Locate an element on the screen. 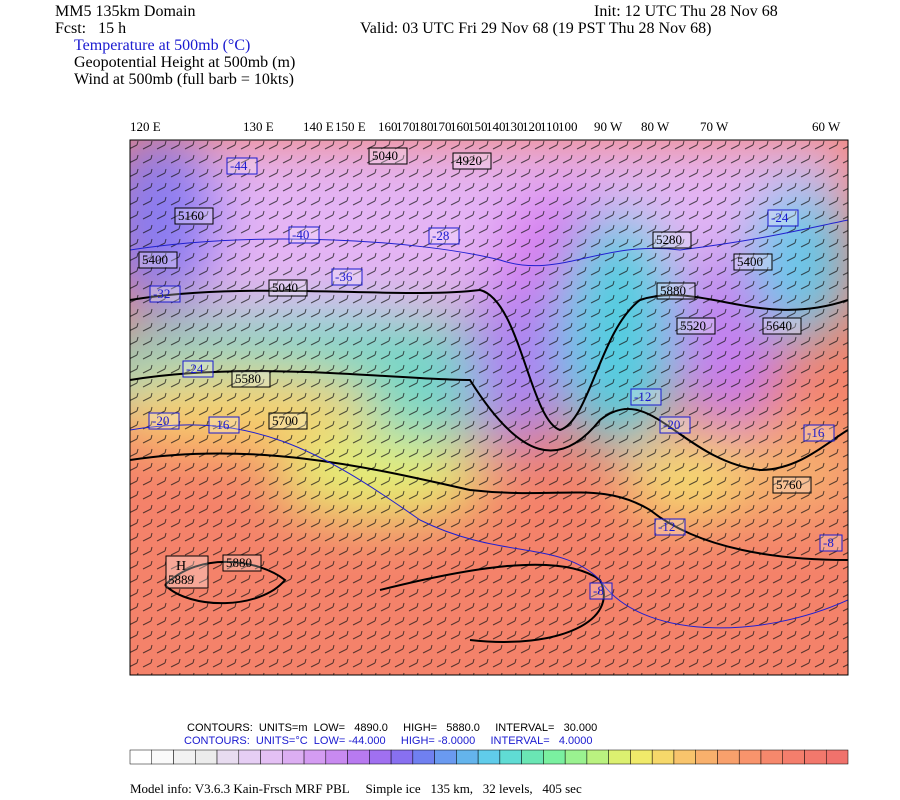 The width and height of the screenshot is (900, 800). longitude-label: 140 is located at coordinates (496, 126).